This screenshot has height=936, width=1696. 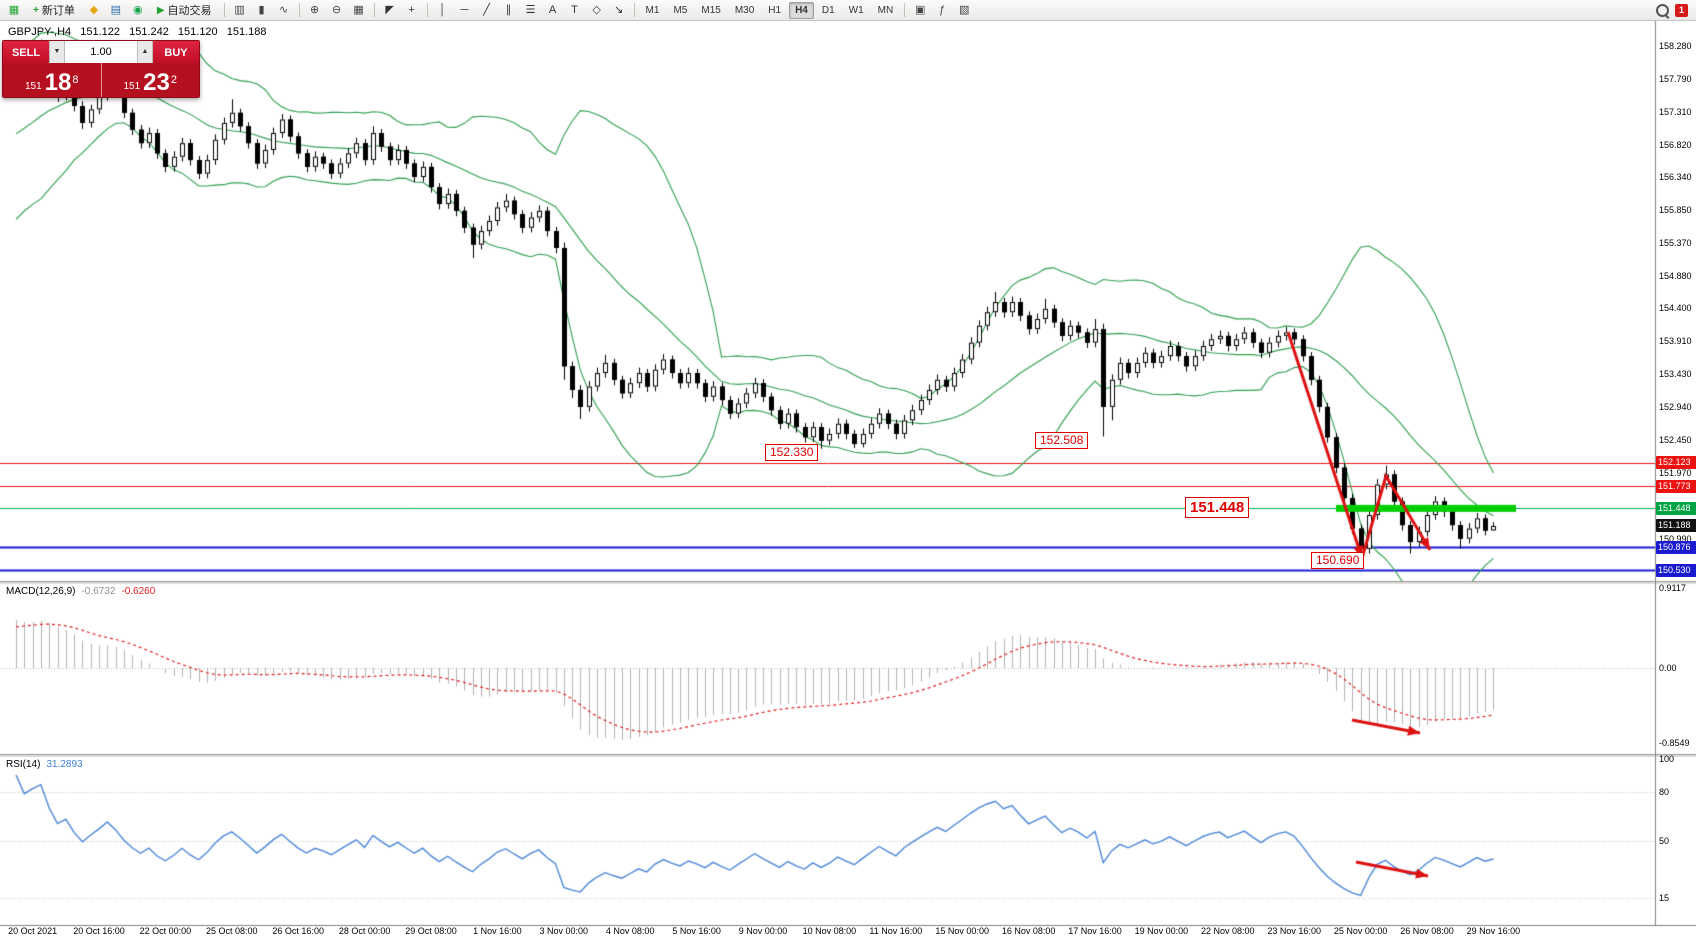 I want to click on price-axis-label: 155.850, so click(x=1675, y=210).